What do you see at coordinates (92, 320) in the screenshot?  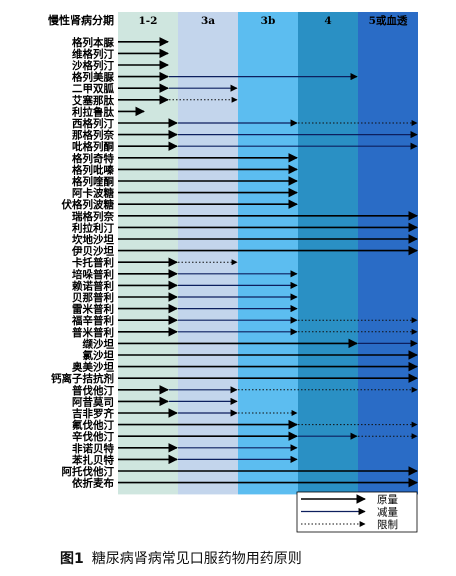 I see `drug-name-label: 福辛普利` at bounding box center [92, 320].